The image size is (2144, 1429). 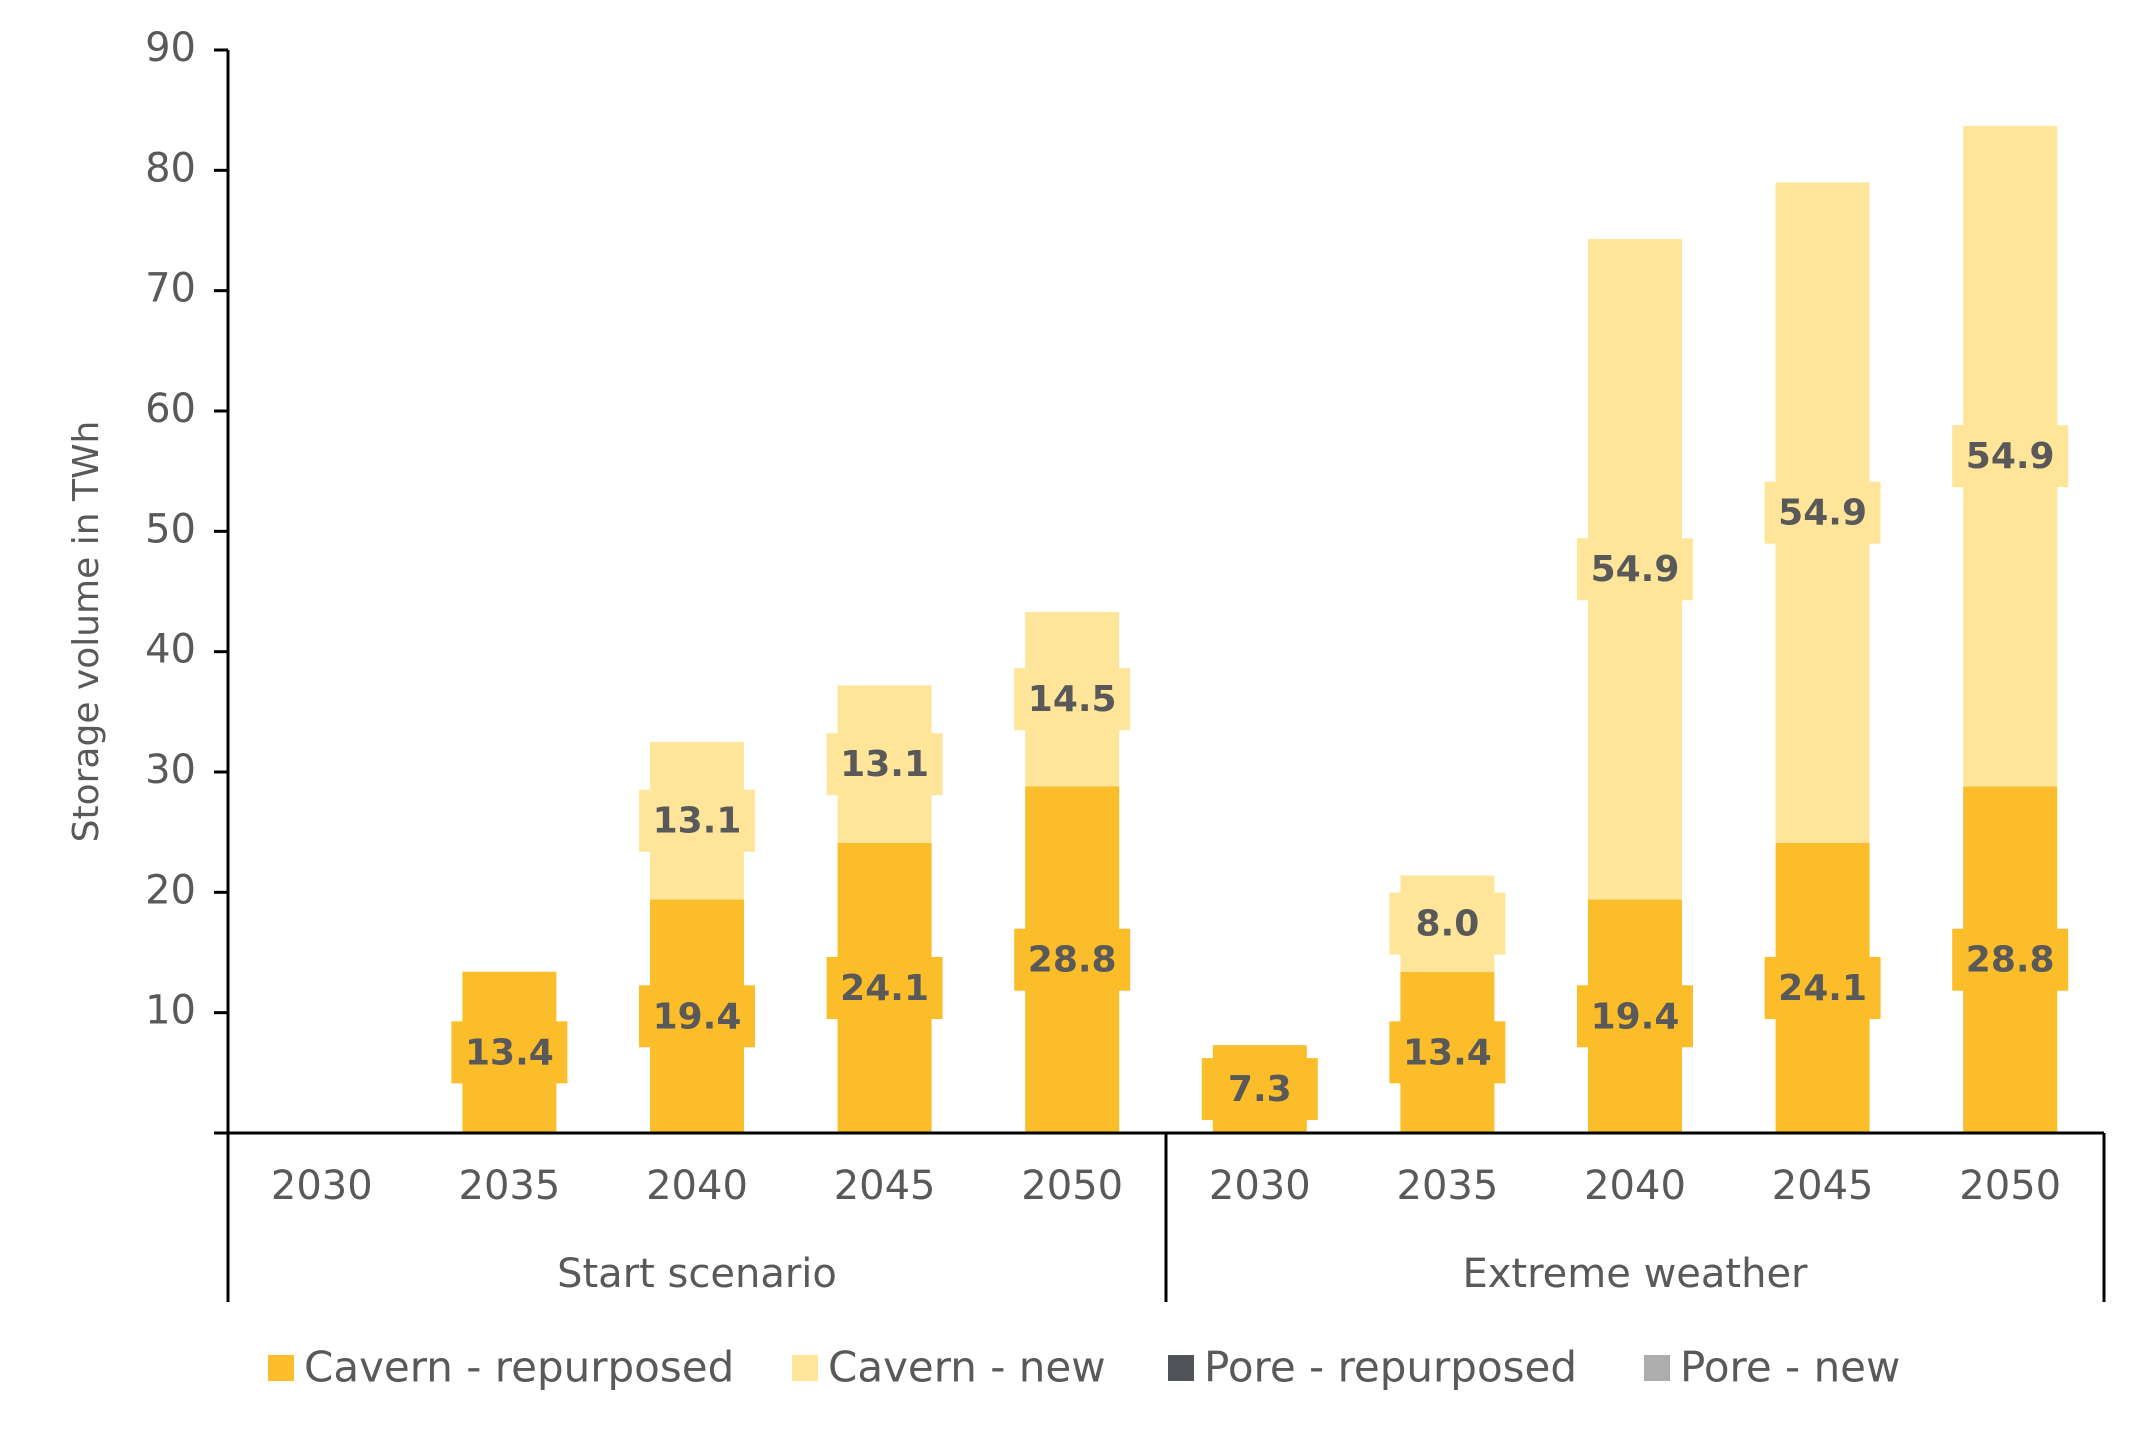 I want to click on y-tick-label: 40, so click(x=170, y=650).